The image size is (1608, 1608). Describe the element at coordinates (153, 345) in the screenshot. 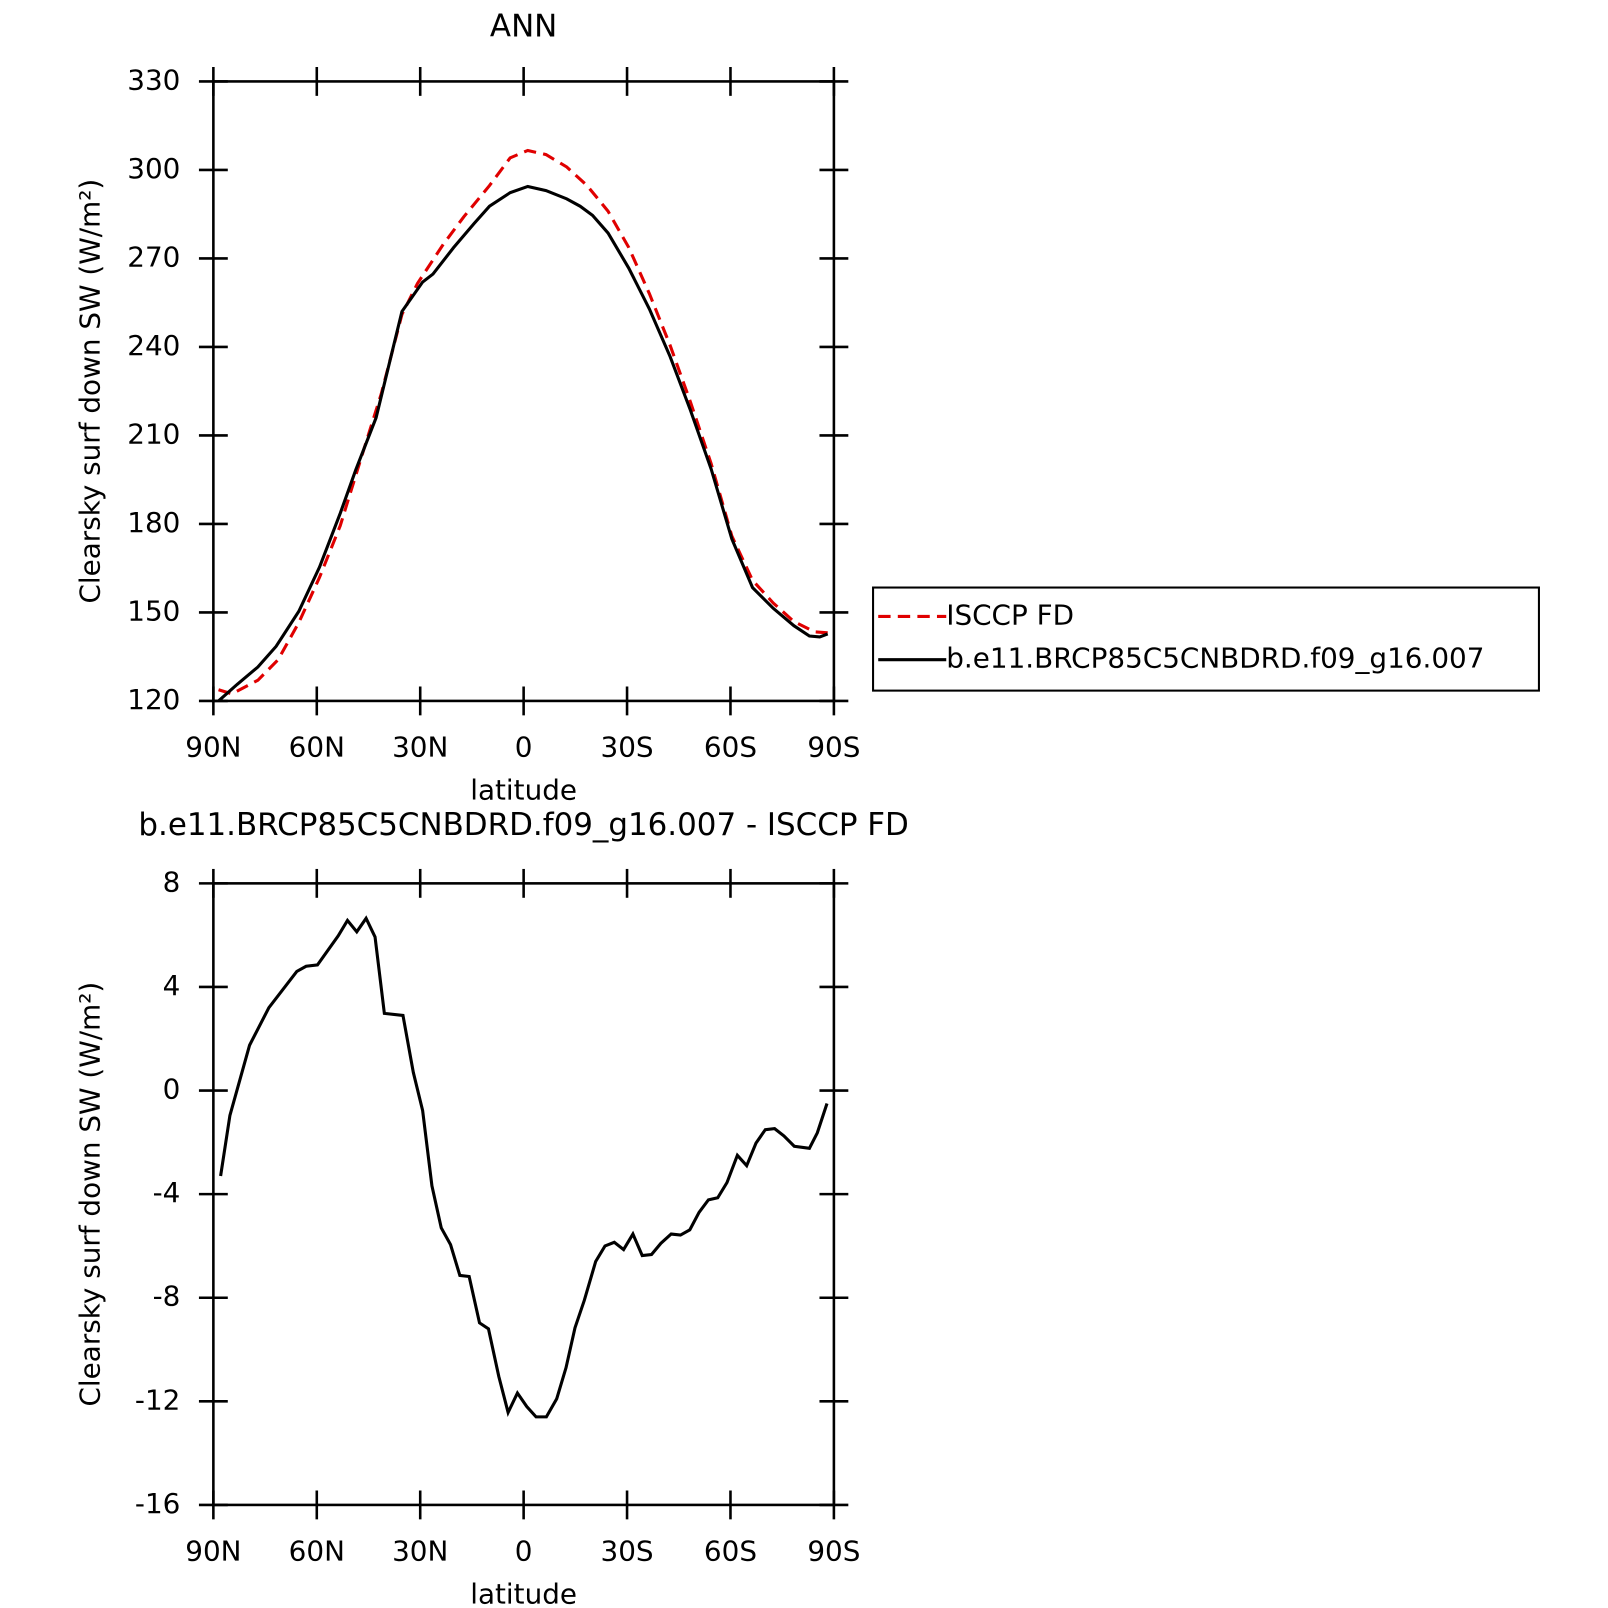

I see `y-tick-label: 240` at that location.